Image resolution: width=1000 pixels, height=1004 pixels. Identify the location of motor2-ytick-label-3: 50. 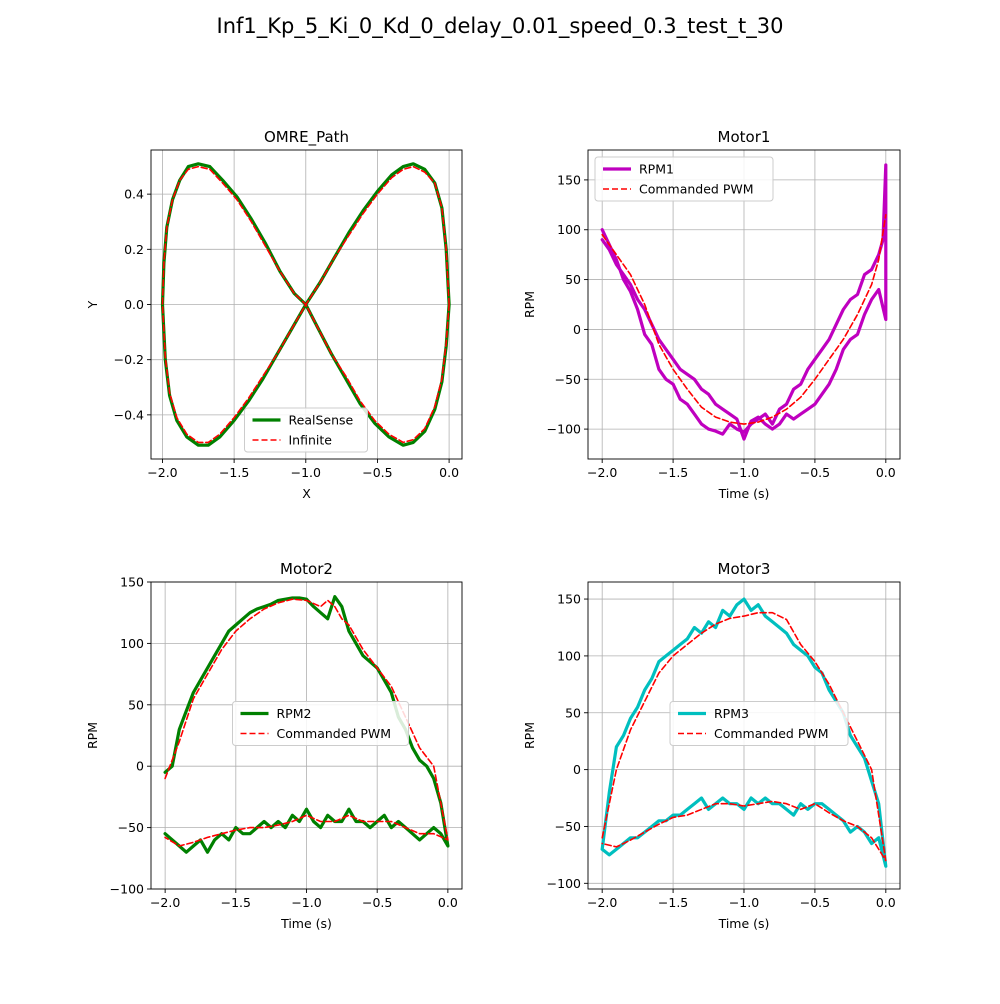
(136, 704).